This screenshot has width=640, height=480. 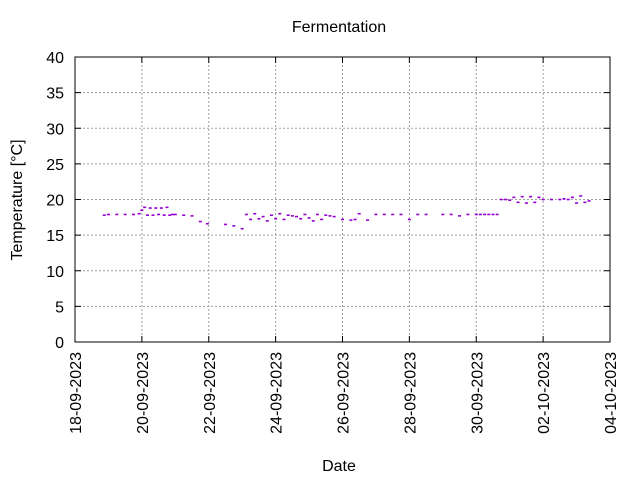 I want to click on x-tick-label: 04-10-2023, so click(x=611, y=393).